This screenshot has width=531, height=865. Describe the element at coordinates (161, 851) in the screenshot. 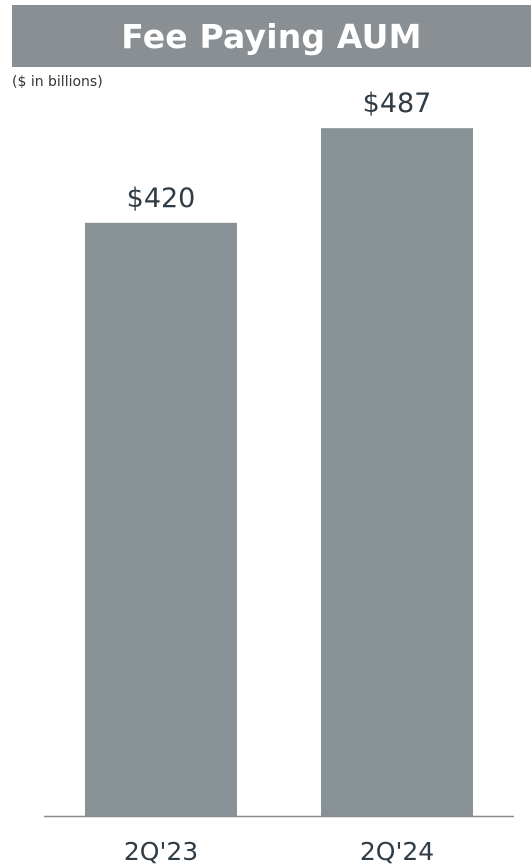

I see `x-tick-label-0: 2Q'23` at that location.